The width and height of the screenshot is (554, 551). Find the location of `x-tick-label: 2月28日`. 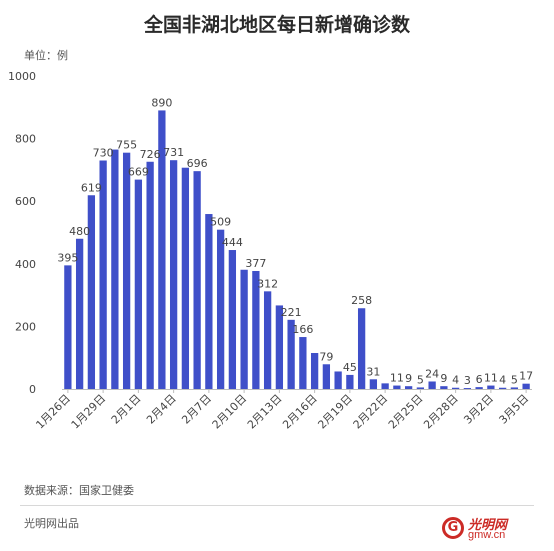

x-tick-label: 2月28日 is located at coordinates (441, 412).